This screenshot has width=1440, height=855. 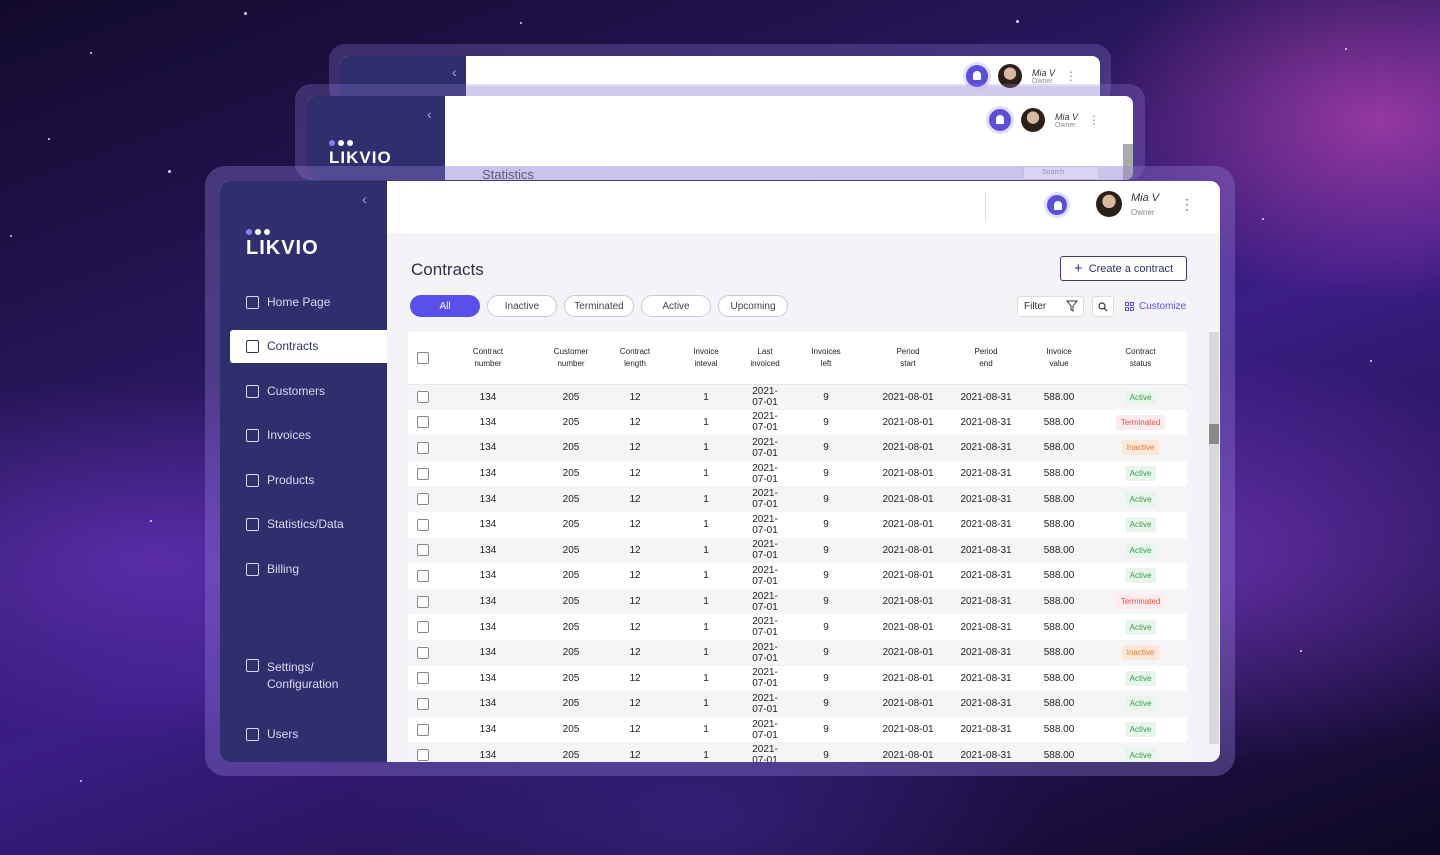 What do you see at coordinates (1140, 358) in the screenshot?
I see `column-header: Contract status` at bounding box center [1140, 358].